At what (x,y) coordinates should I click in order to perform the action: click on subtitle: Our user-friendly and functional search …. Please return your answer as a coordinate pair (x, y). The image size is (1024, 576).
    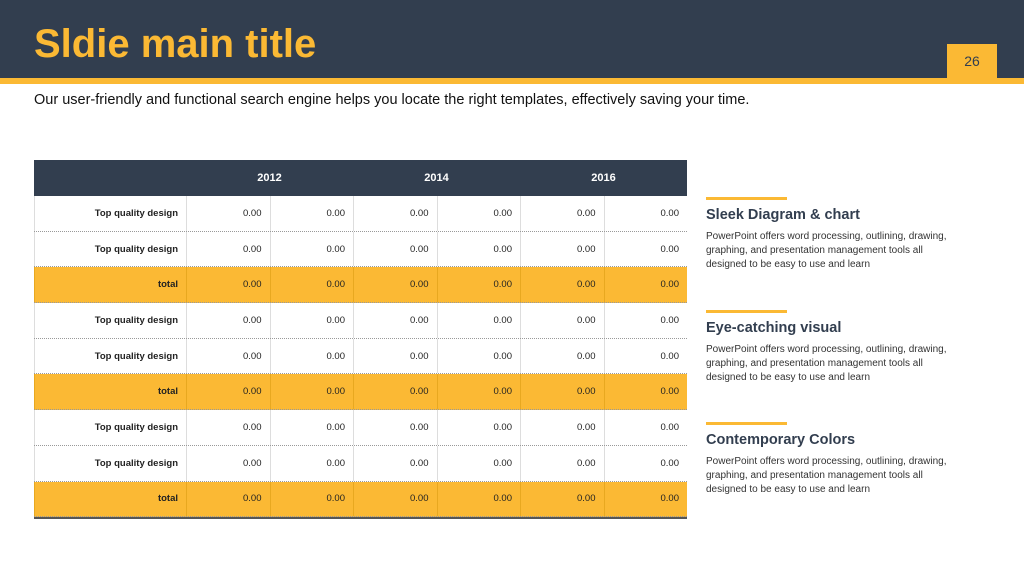
    Looking at the image, I should click on (392, 100).